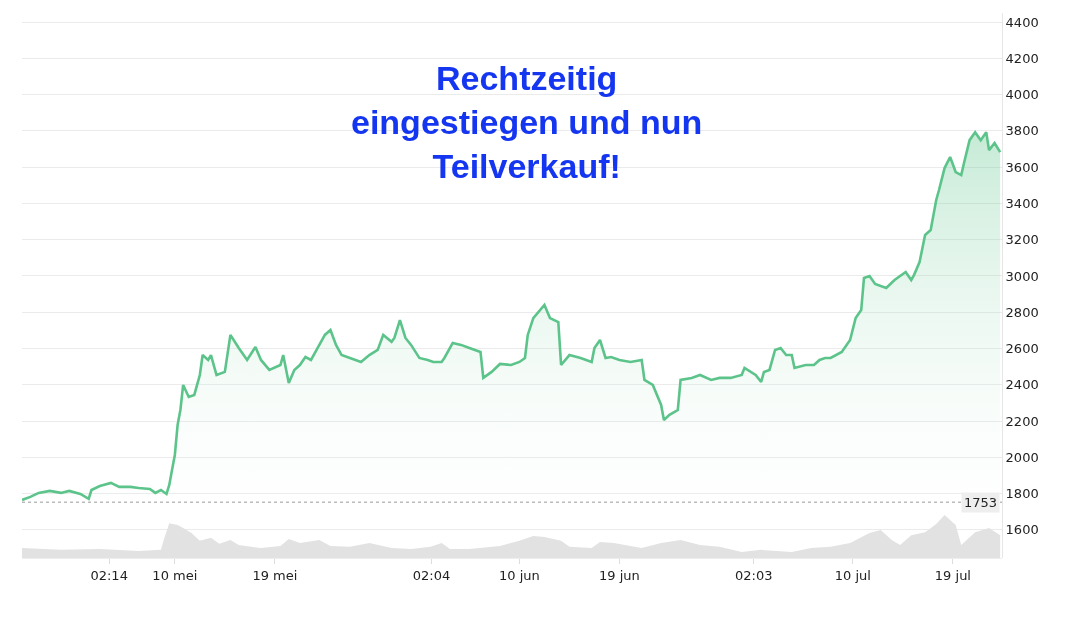 The height and width of the screenshot is (619, 1070). Describe the element at coordinates (275, 575) in the screenshot. I see `x-tick-label: 19 mei` at that location.